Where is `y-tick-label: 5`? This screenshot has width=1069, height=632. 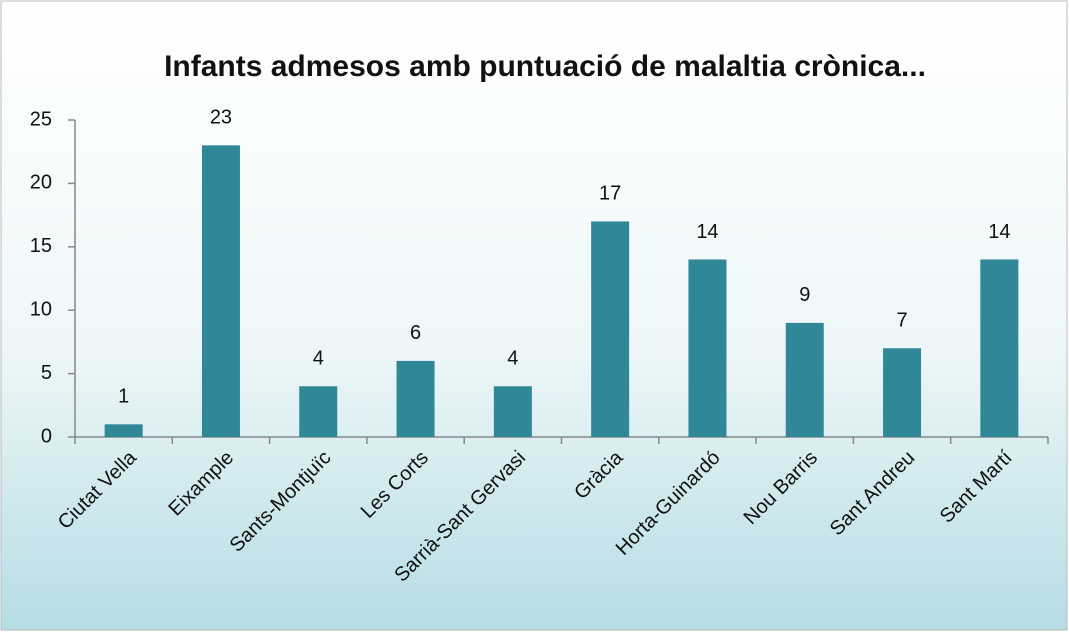 y-tick-label: 5 is located at coordinates (46, 373).